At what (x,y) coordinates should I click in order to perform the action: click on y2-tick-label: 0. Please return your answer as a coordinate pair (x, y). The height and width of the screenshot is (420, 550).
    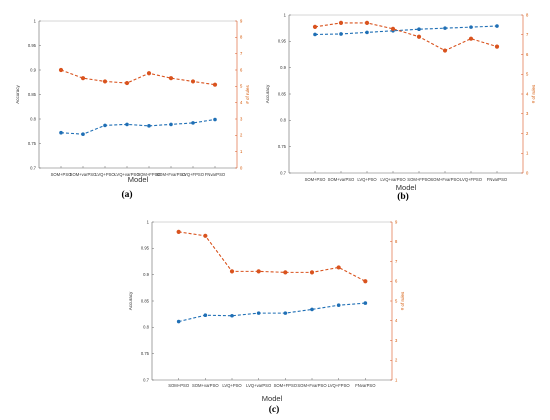
    Looking at the image, I should click on (241, 167).